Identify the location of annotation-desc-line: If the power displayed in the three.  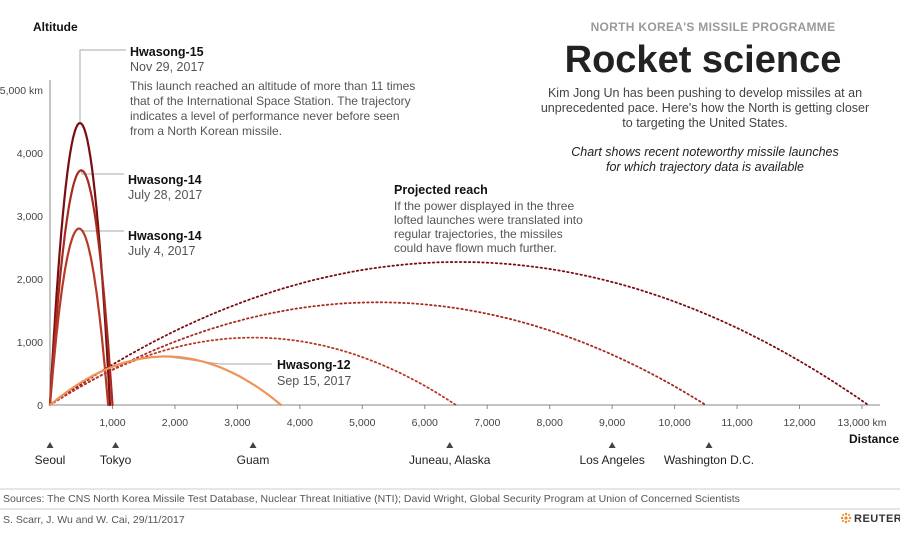
(484, 206).